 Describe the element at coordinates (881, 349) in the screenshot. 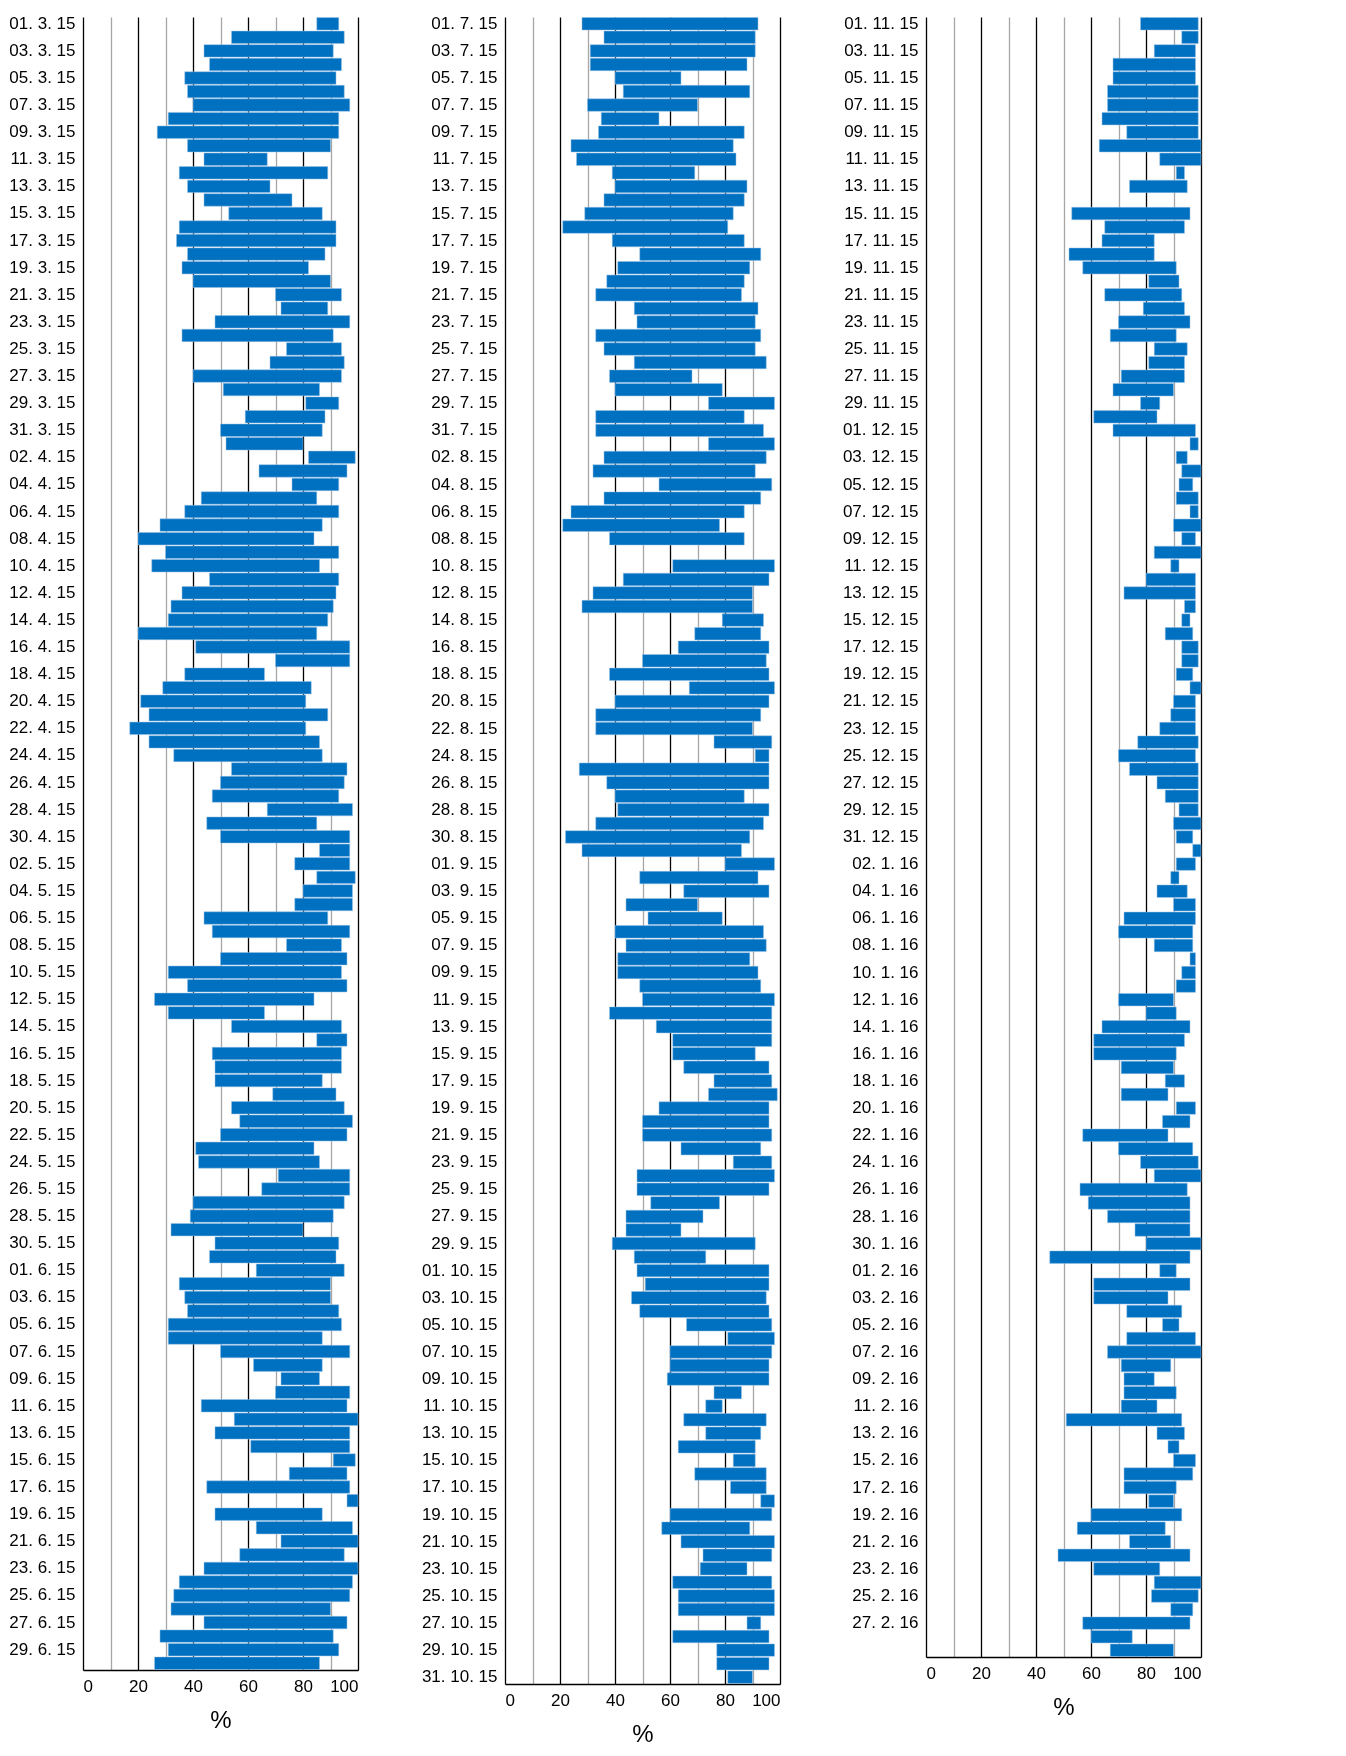

I see `y-tick-label: 25. 11. 15` at that location.